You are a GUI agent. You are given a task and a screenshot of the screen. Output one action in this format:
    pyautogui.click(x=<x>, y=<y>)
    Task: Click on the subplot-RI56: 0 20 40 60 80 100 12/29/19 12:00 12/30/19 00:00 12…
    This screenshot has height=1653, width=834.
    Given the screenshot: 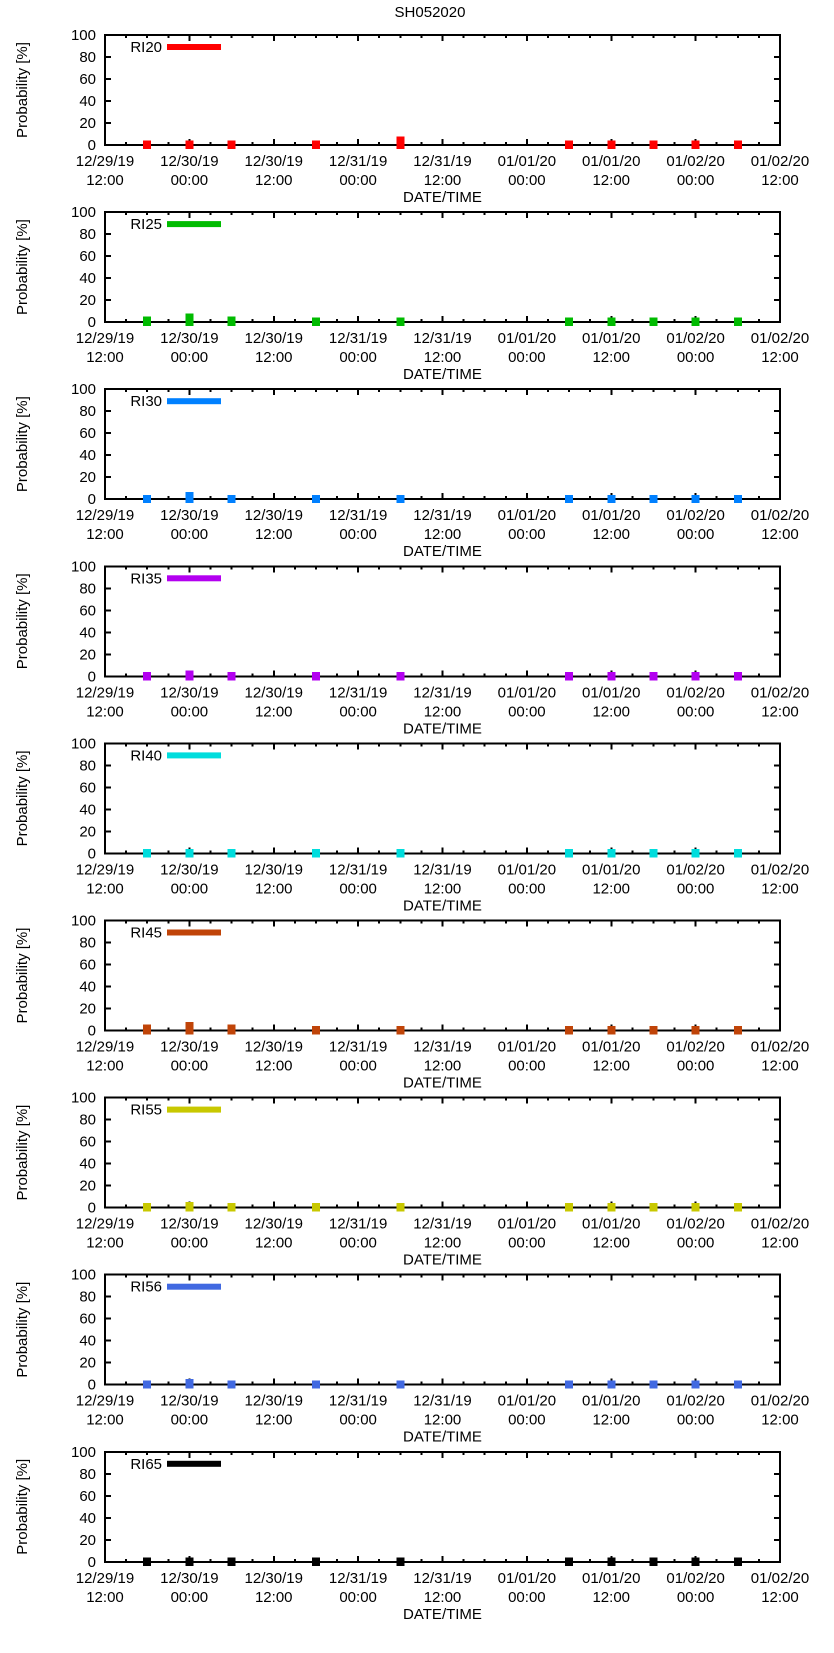 What is the action you would take?
    pyautogui.click(x=411, y=1356)
    